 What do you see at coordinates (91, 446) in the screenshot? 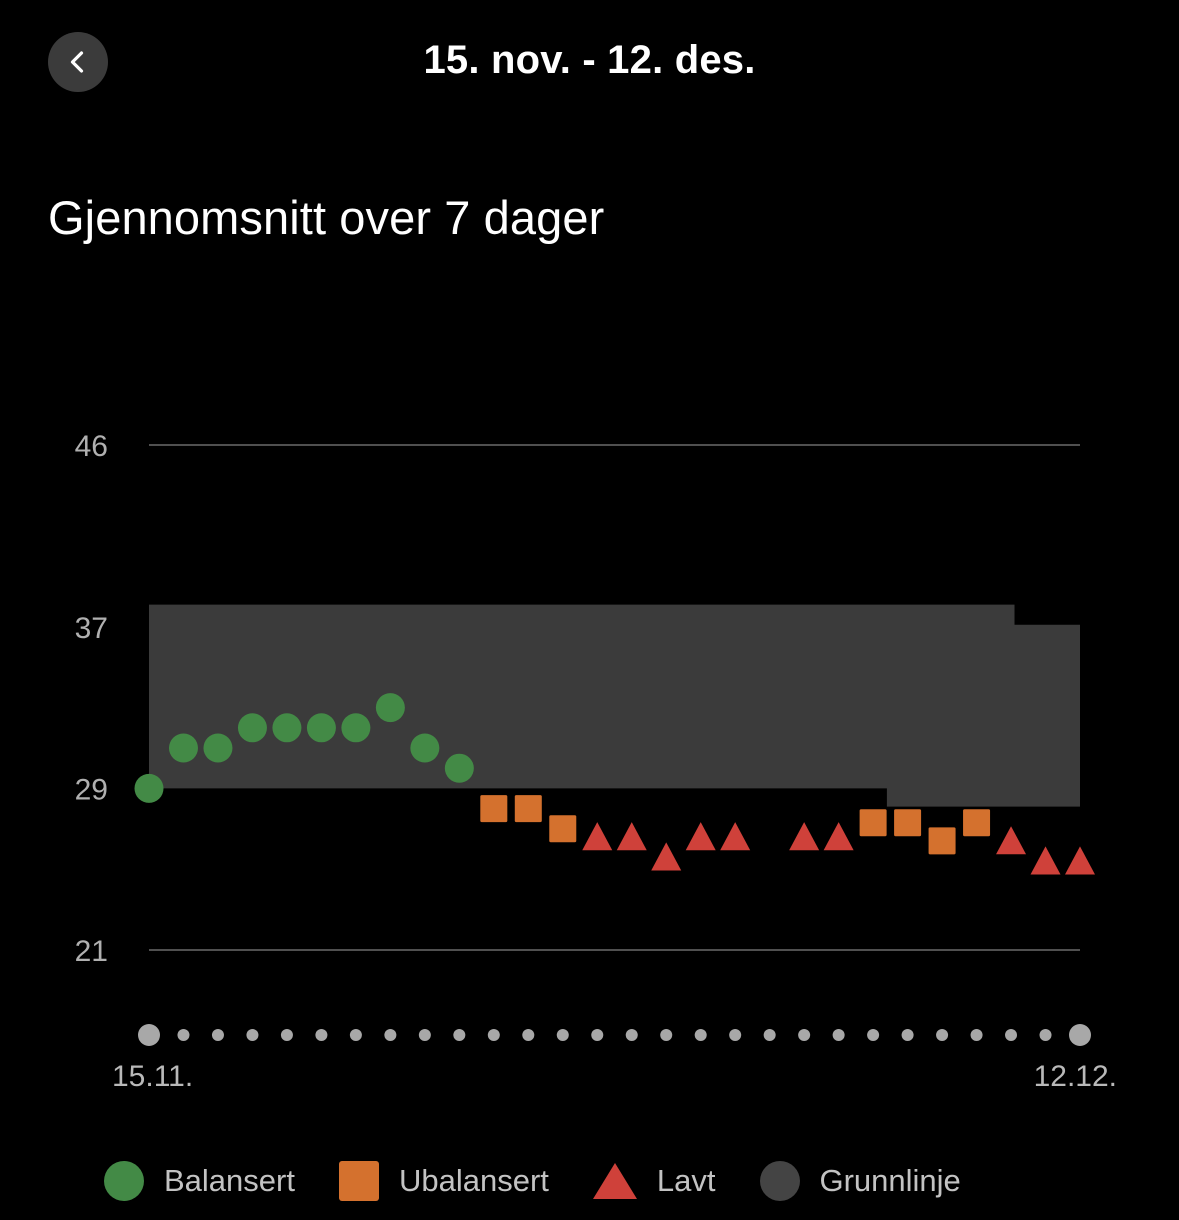
I see `y-tick-46: 46` at bounding box center [91, 446].